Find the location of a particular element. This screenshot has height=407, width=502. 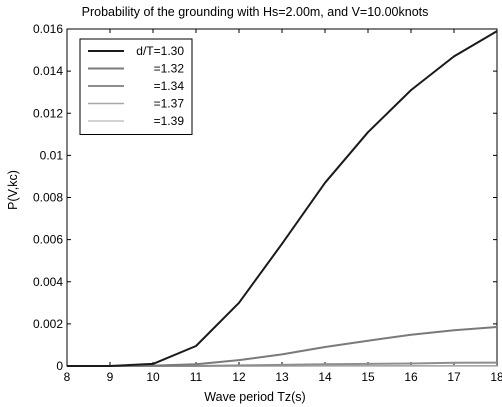

y-tick-label: 0.014 is located at coordinates (48, 71).